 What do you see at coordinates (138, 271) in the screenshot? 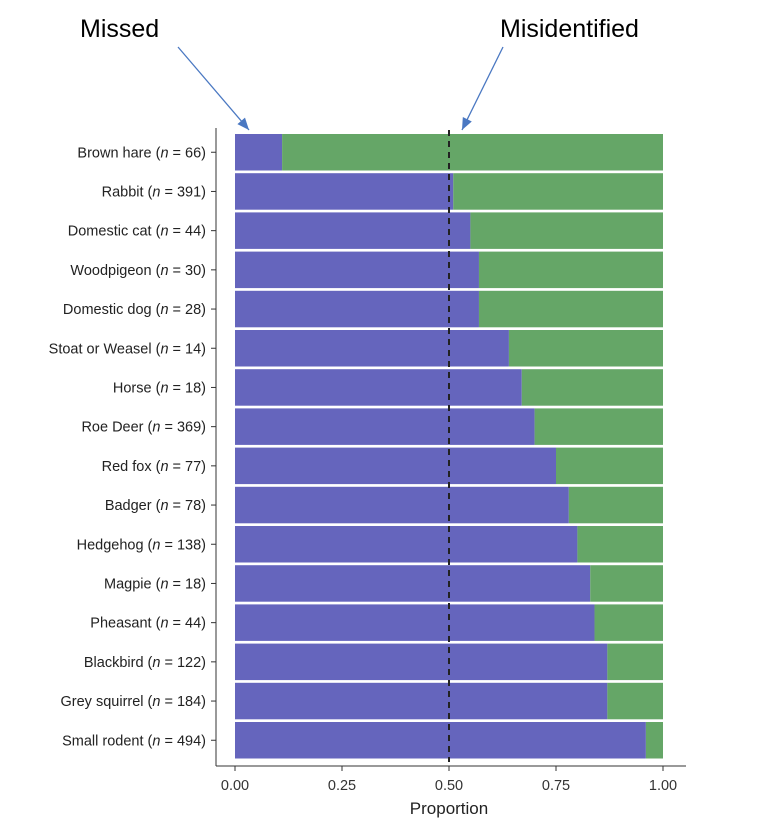
I see `category-label: Woodpigeon (n = 30)` at bounding box center [138, 271].